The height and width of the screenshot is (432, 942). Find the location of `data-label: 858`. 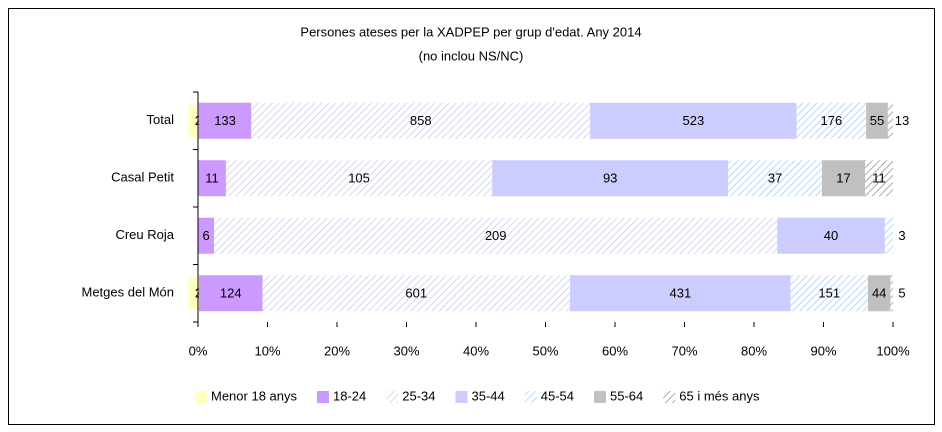

data-label: 858 is located at coordinates (421, 120).